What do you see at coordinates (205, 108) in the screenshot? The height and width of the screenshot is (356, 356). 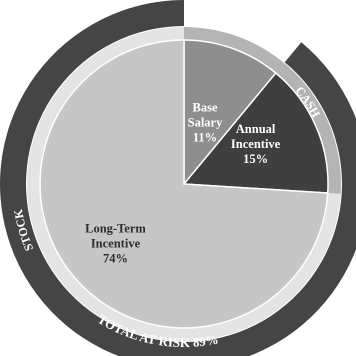 I see `slice-name-line: Base` at bounding box center [205, 108].